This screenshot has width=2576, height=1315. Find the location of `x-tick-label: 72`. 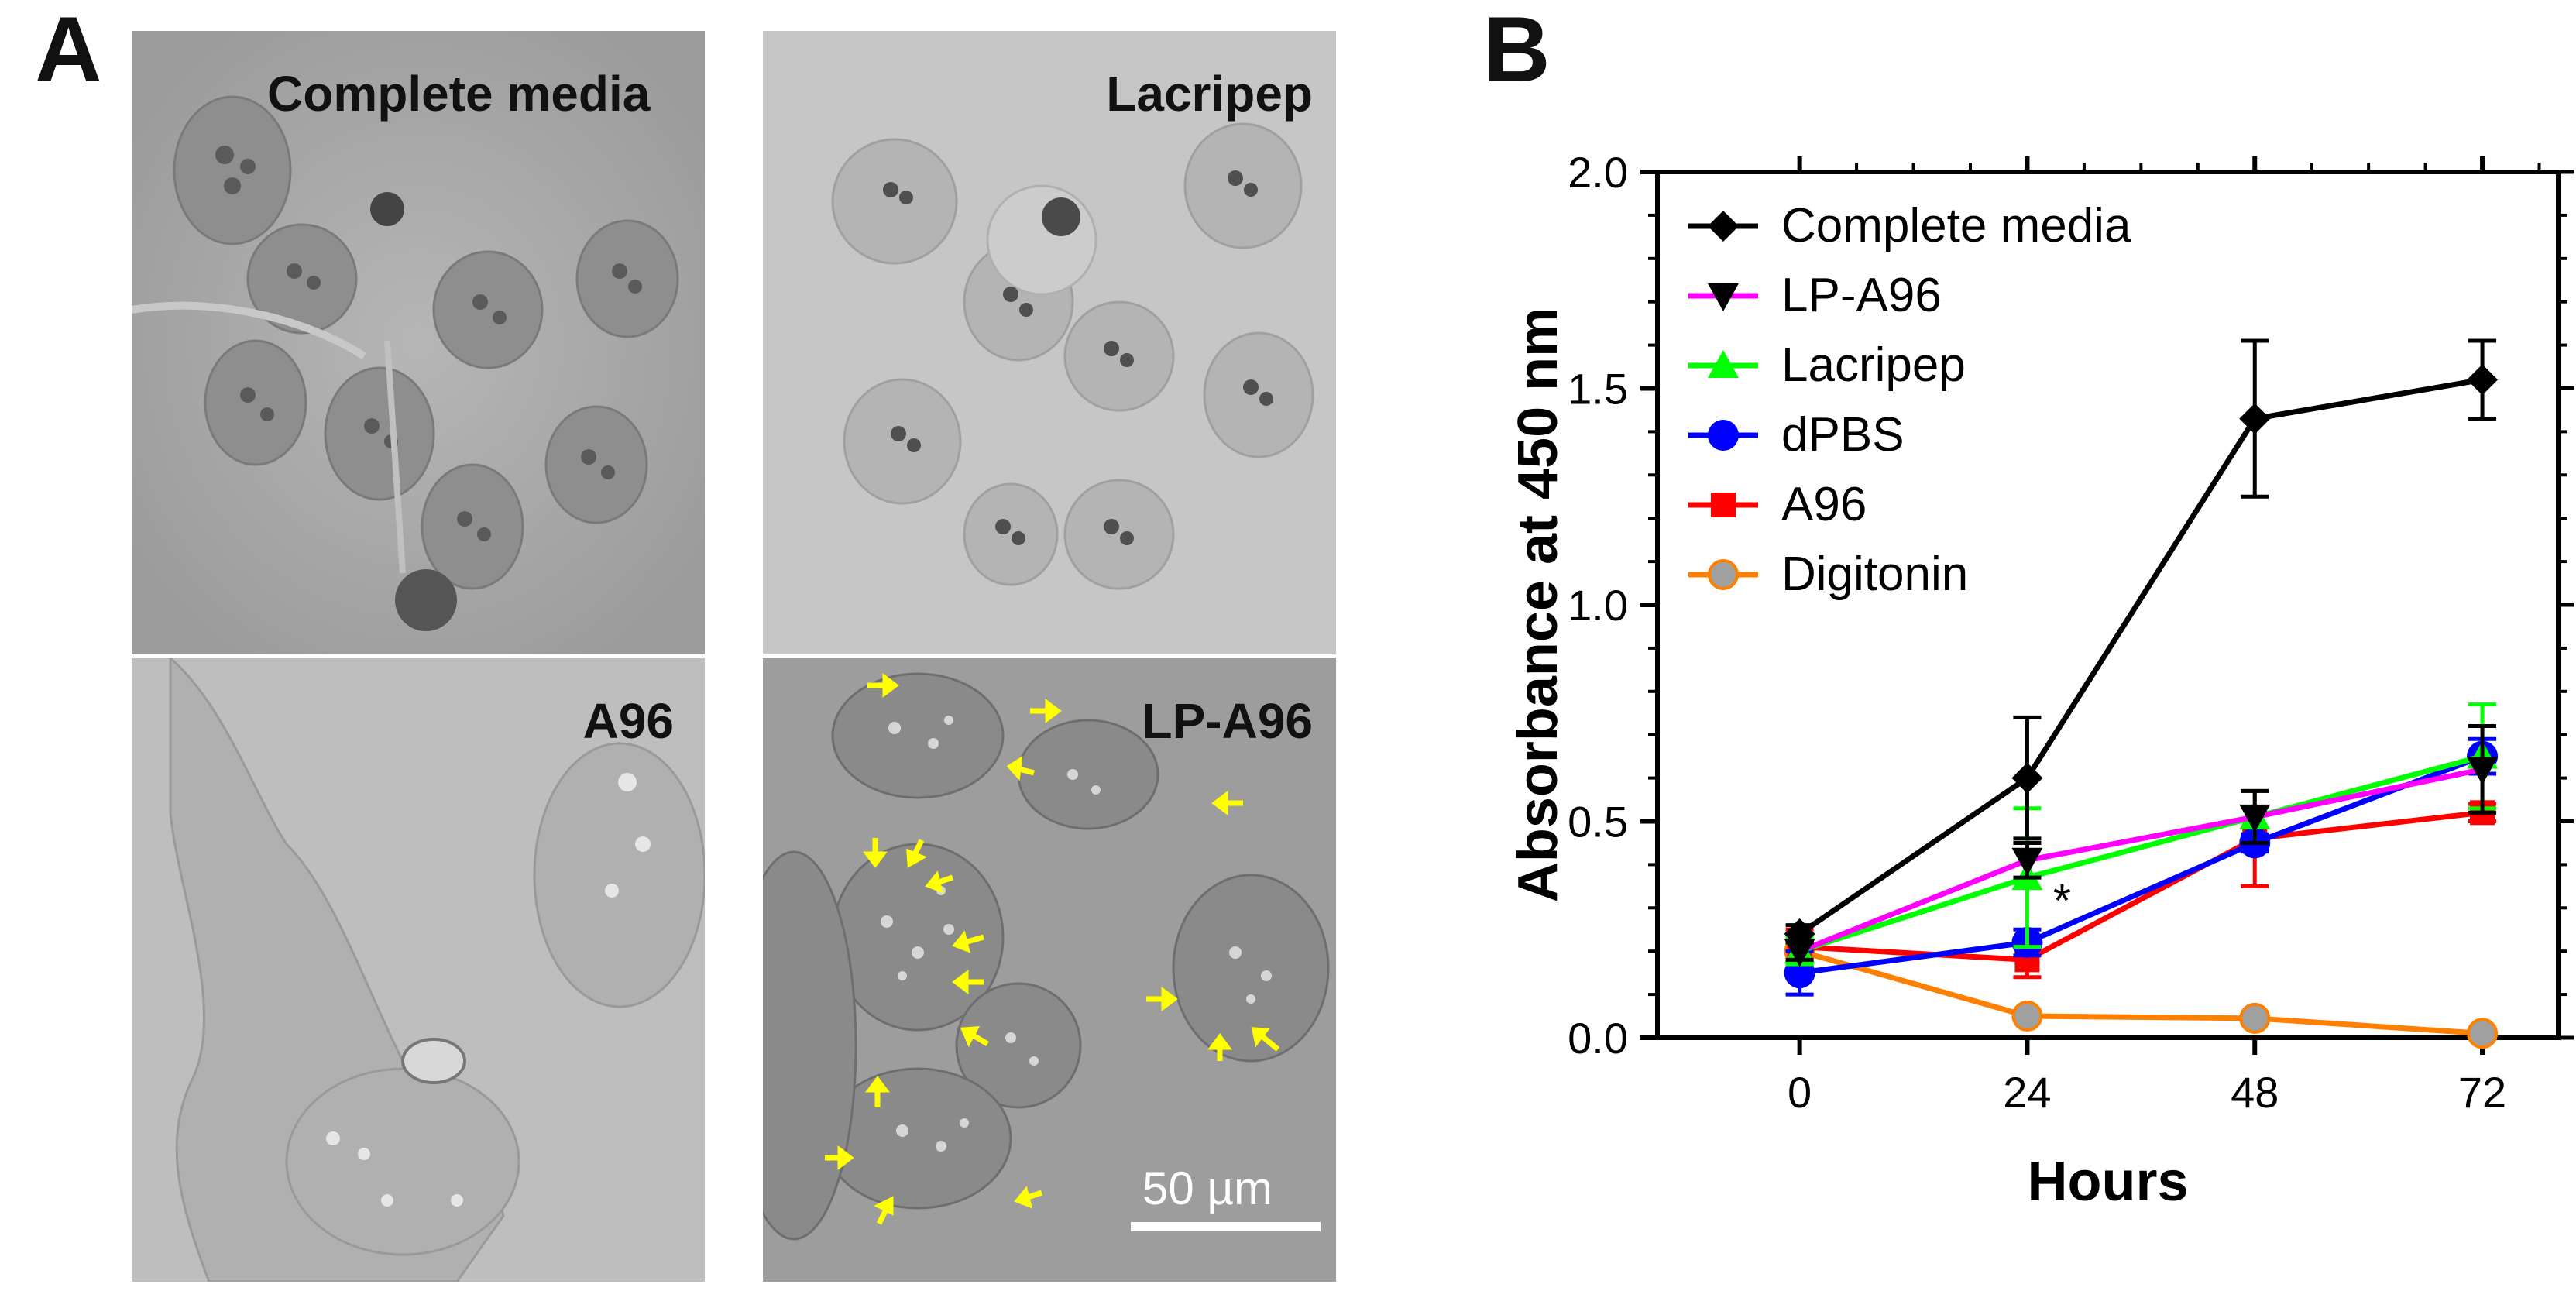

x-tick-label: 72 is located at coordinates (2482, 1092).